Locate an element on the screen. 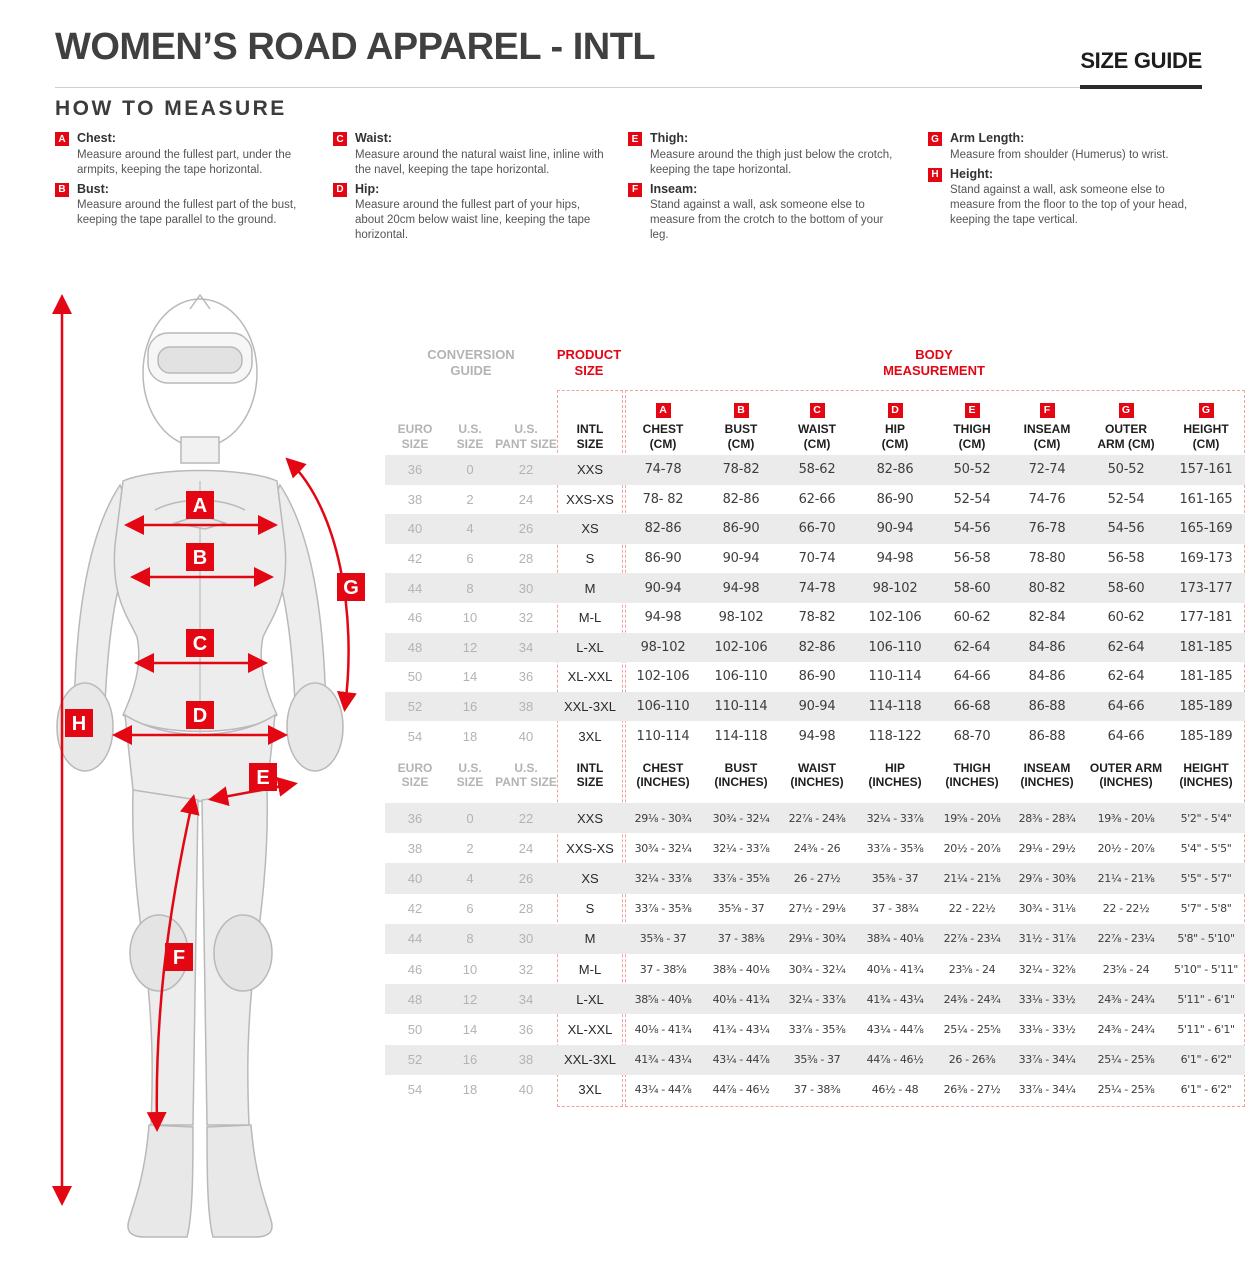  col-header-cm-label: OUTER ARM (CM) is located at coordinates (1126, 436).